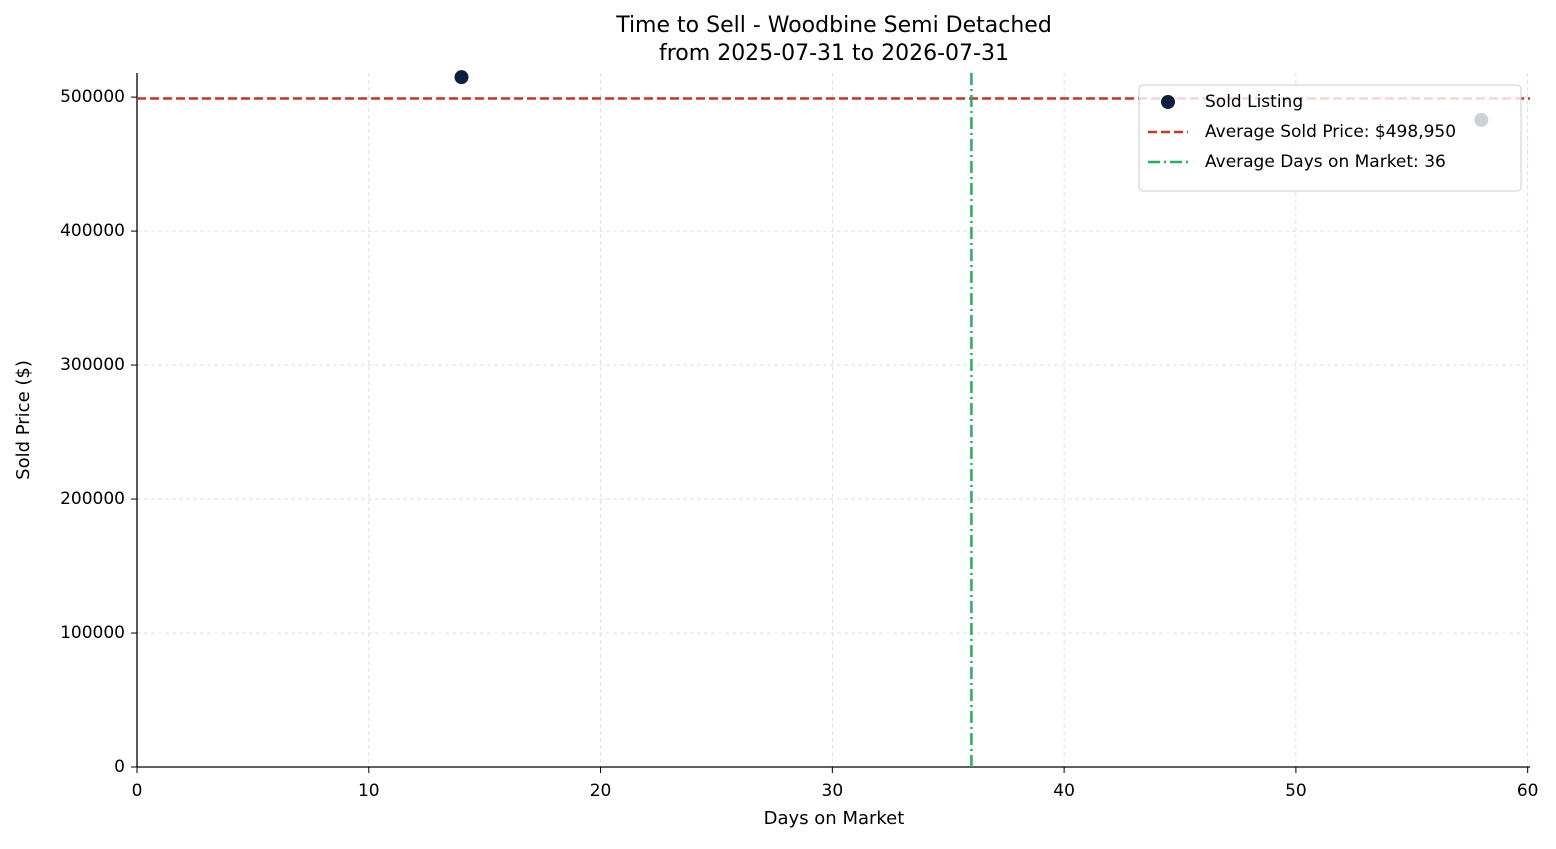 The height and width of the screenshot is (849, 1556). What do you see at coordinates (833, 25) in the screenshot?
I see `chart-title: Time to Sell - Woodbine Semi Detached` at bounding box center [833, 25].